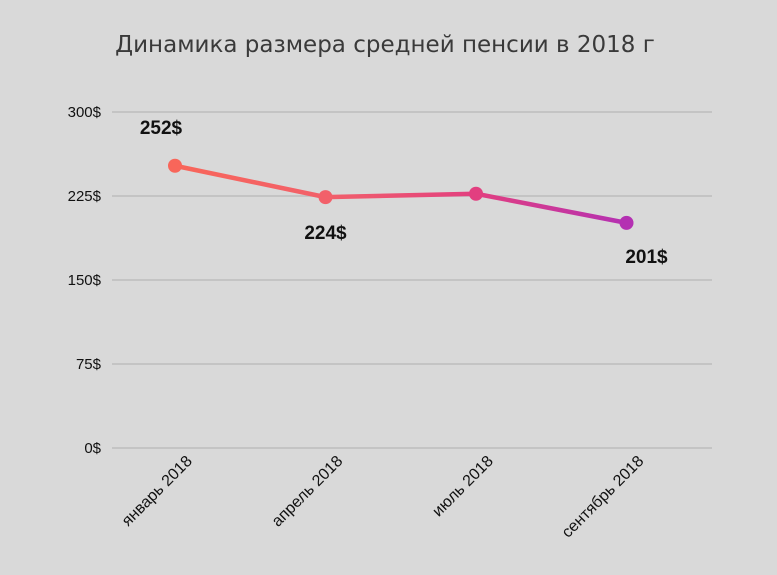 This screenshot has height=575, width=777. Describe the element at coordinates (85, 112) in the screenshot. I see `y-tick-label: 300$` at that location.